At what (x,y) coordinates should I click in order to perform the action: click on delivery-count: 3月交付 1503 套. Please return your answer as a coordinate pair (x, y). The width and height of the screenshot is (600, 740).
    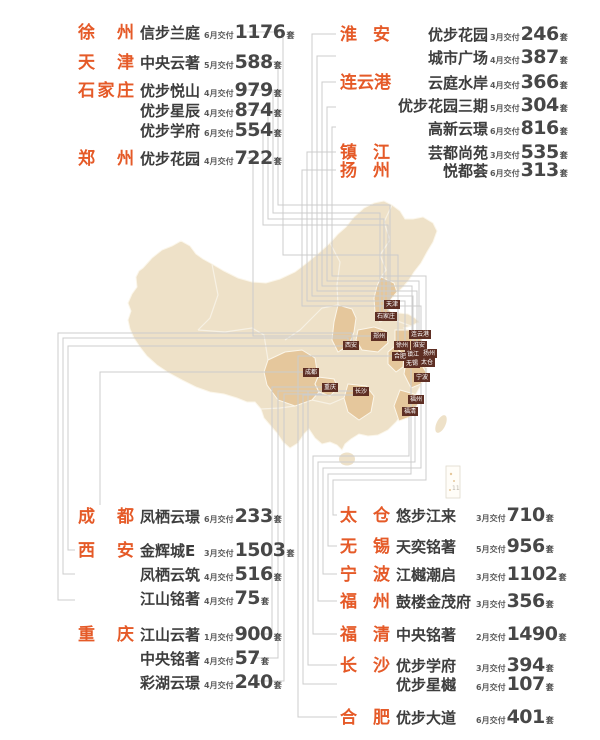
    Looking at the image, I should click on (249, 552).